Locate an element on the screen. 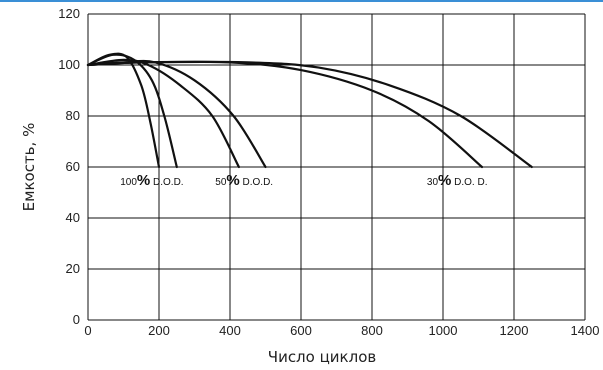  x-axis-title: Число циклов is located at coordinates (322, 357).